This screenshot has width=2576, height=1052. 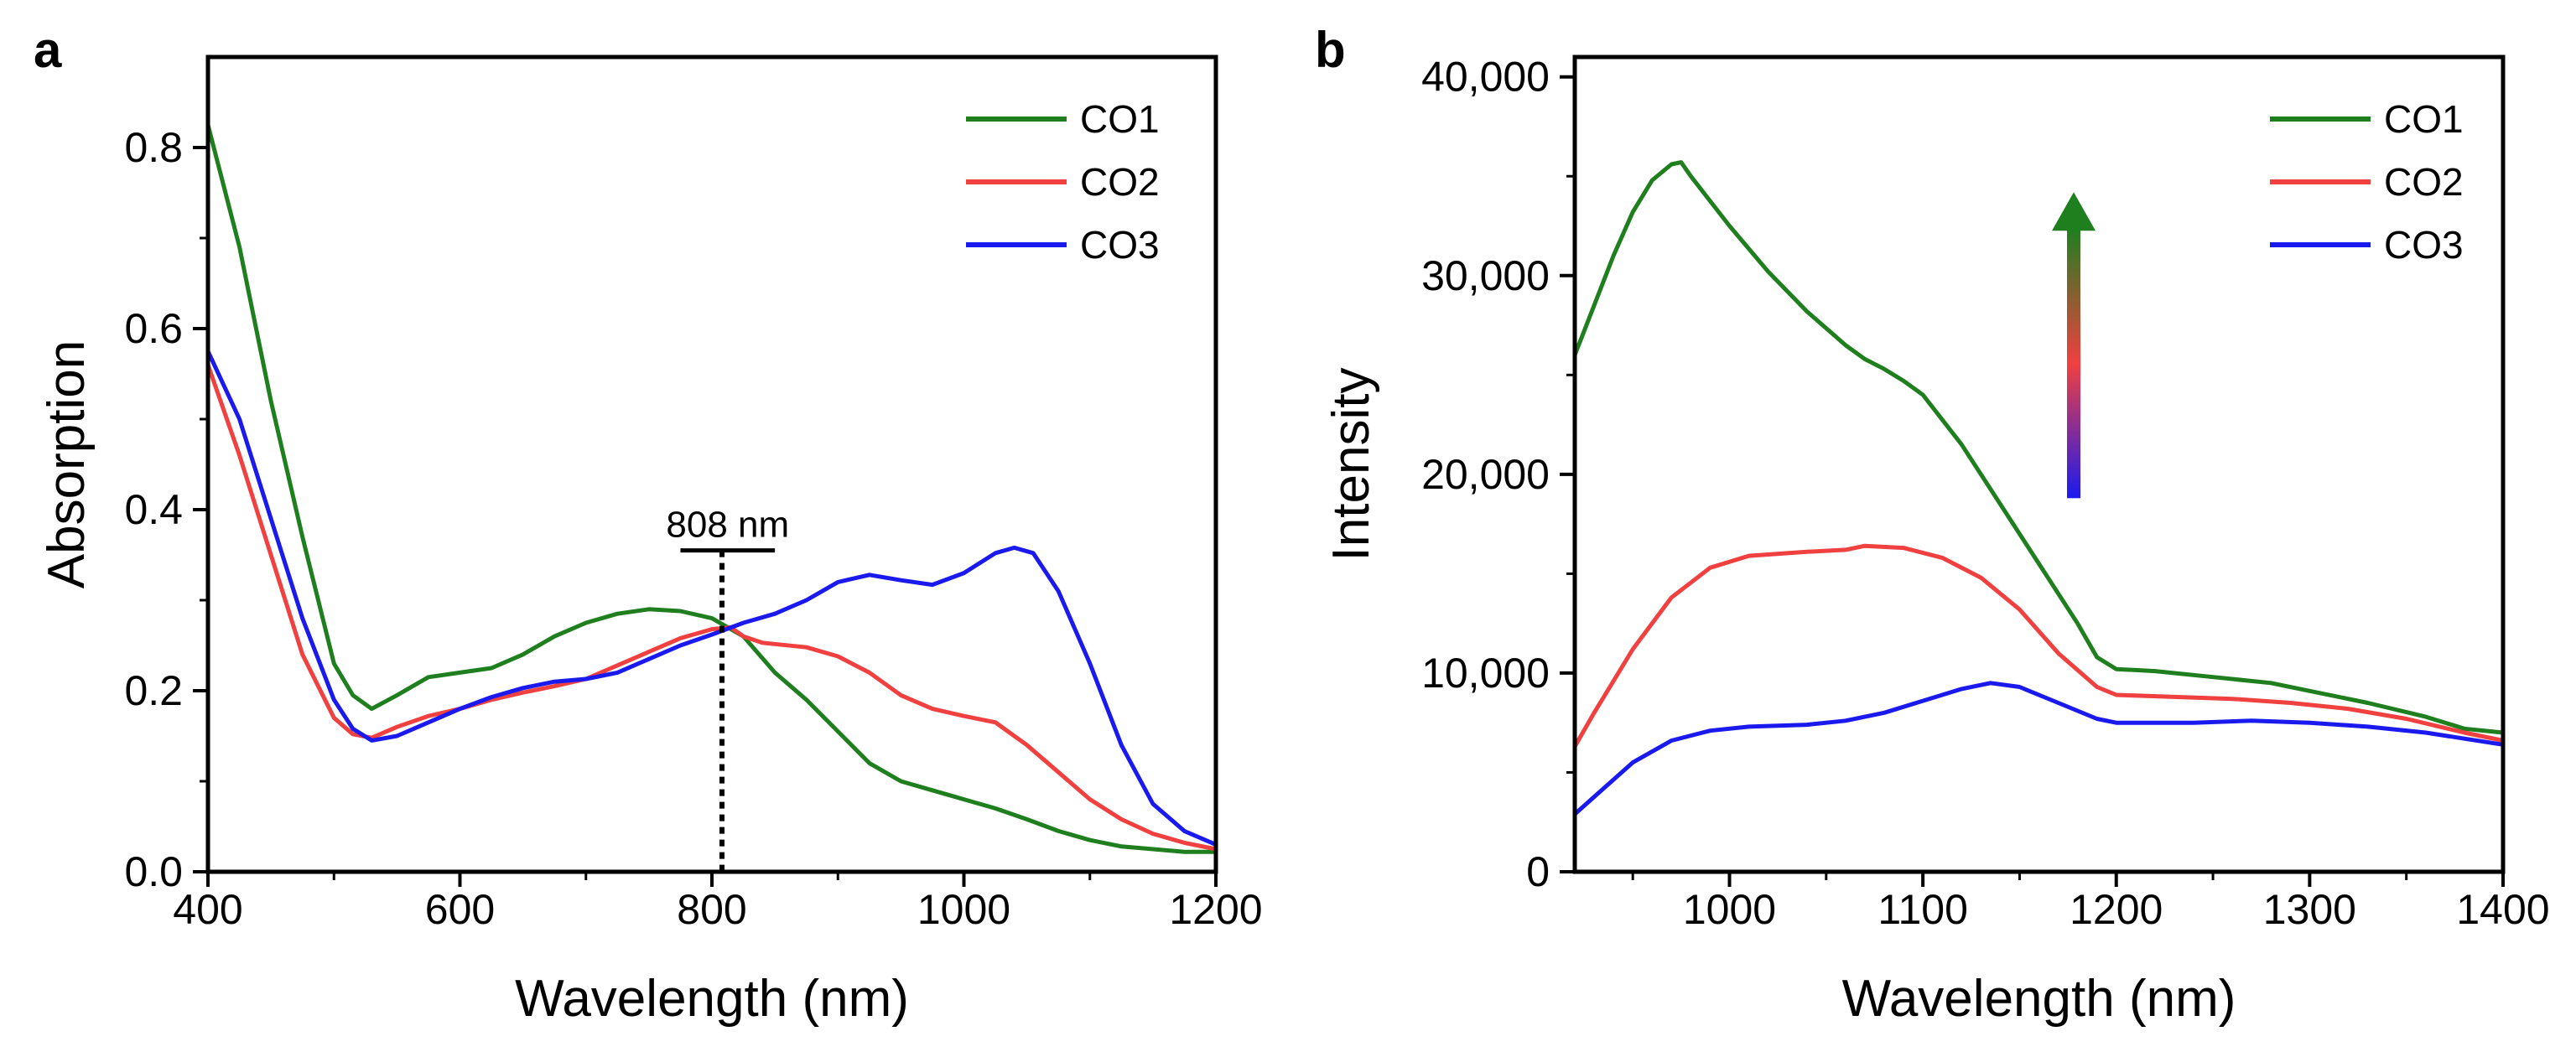 What do you see at coordinates (2502, 909) in the screenshot?
I see `x-tick-label: 1400` at bounding box center [2502, 909].